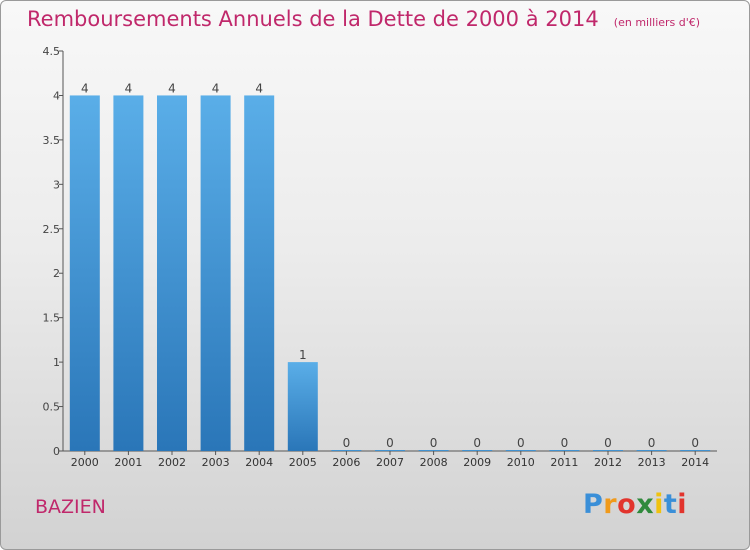 The image size is (750, 550). I want to click on data-label-2013: 0, so click(652, 443).